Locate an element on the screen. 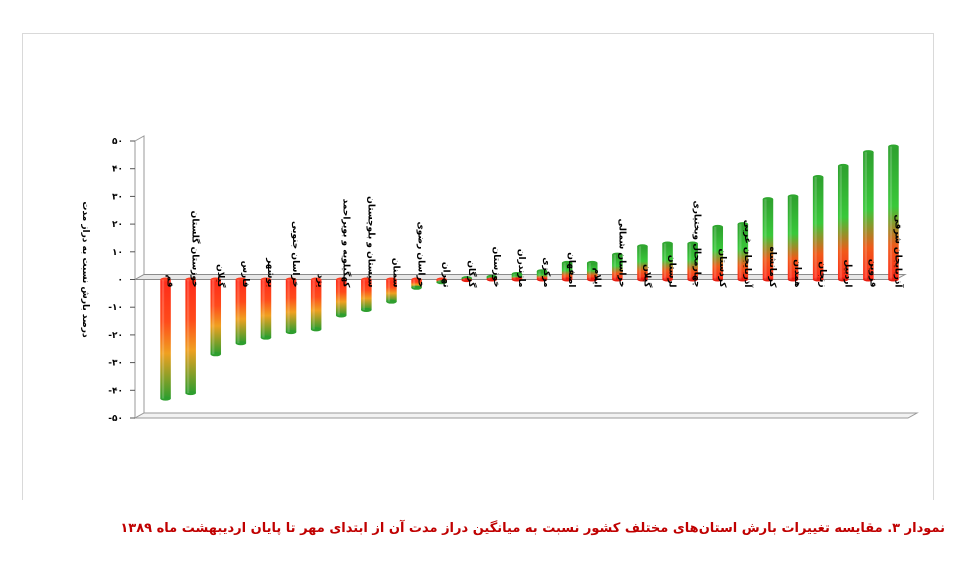 The height and width of the screenshot is (567, 956). y-tick-label: ۱۰ is located at coordinates (117, 253).